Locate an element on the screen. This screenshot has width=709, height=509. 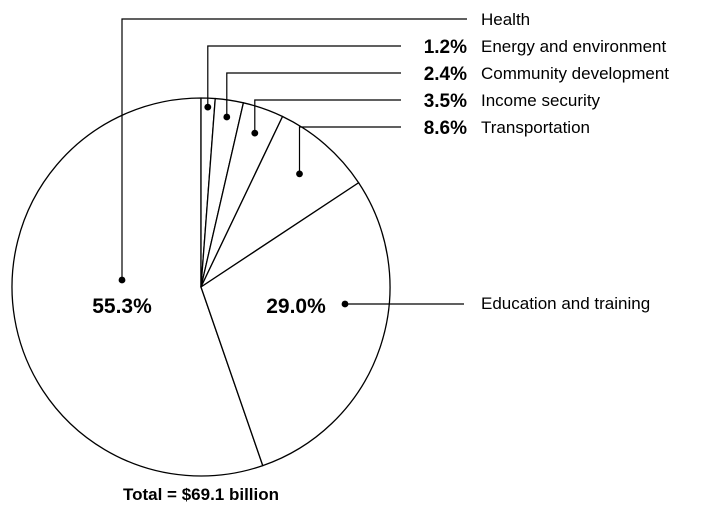
value-label-energy-and-environment: 1.2% is located at coordinates (445, 47).